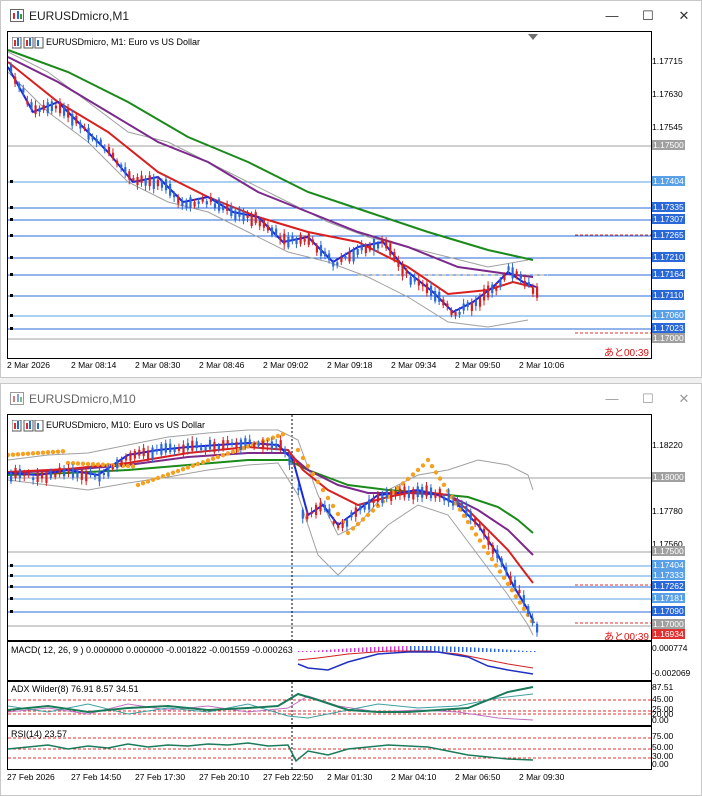 The height and width of the screenshot is (796, 702). I want to click on price-tag: 1.17333, so click(668, 575).